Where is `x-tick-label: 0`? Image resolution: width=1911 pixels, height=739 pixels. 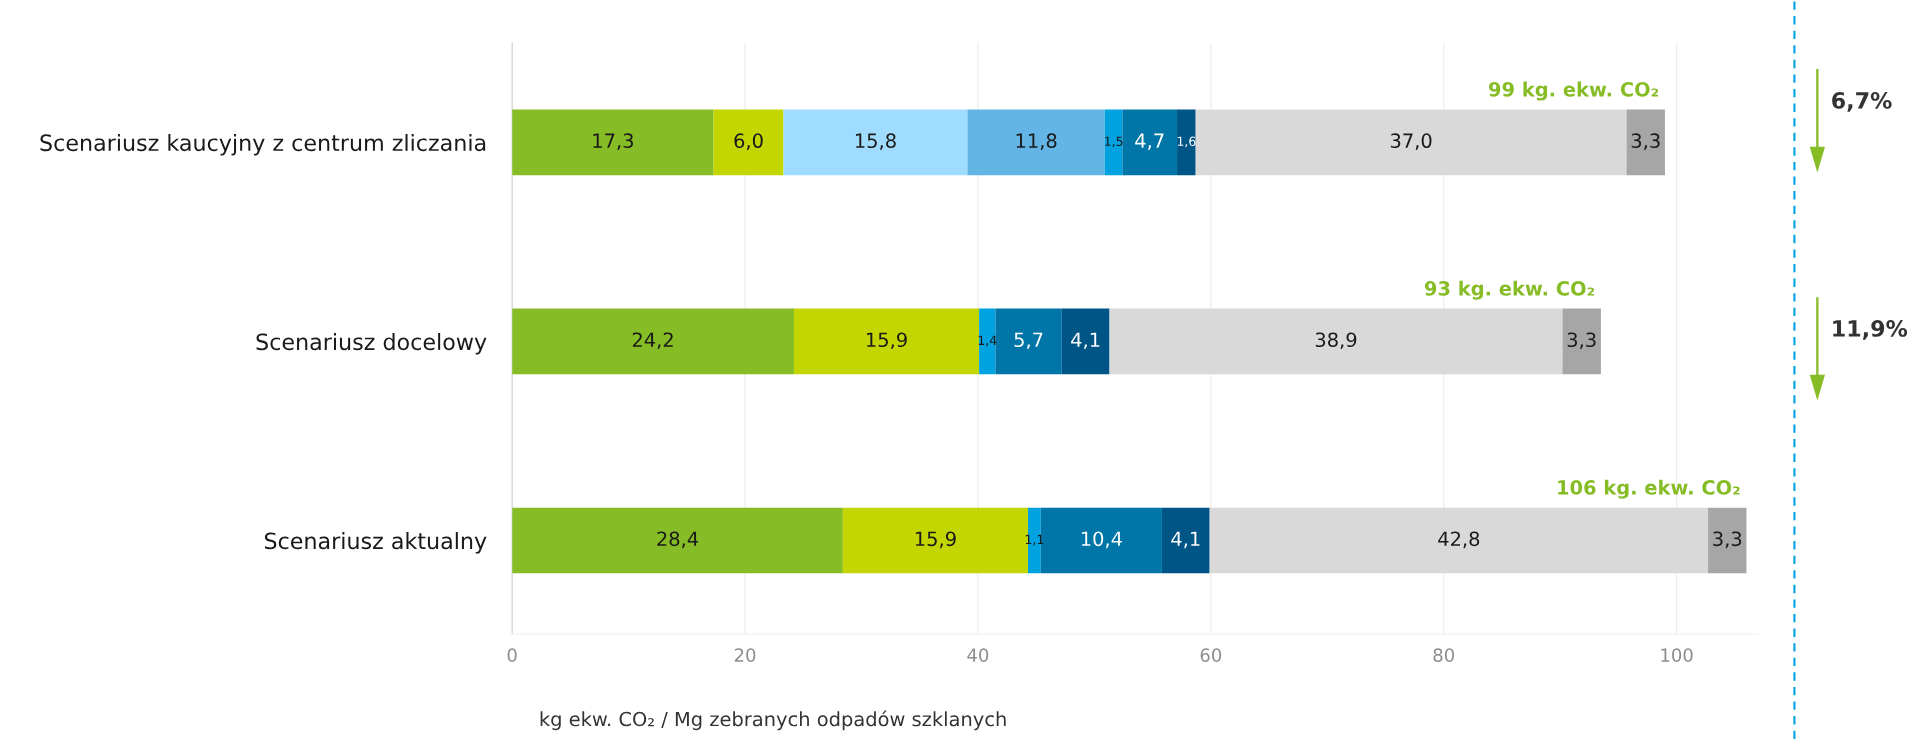 x-tick-label: 0 is located at coordinates (512, 655).